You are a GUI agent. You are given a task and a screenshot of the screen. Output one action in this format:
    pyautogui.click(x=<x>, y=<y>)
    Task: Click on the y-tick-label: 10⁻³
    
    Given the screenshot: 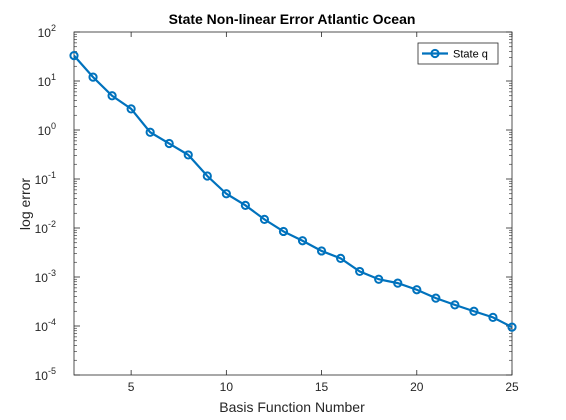 What is the action you would take?
    pyautogui.click(x=45, y=276)
    